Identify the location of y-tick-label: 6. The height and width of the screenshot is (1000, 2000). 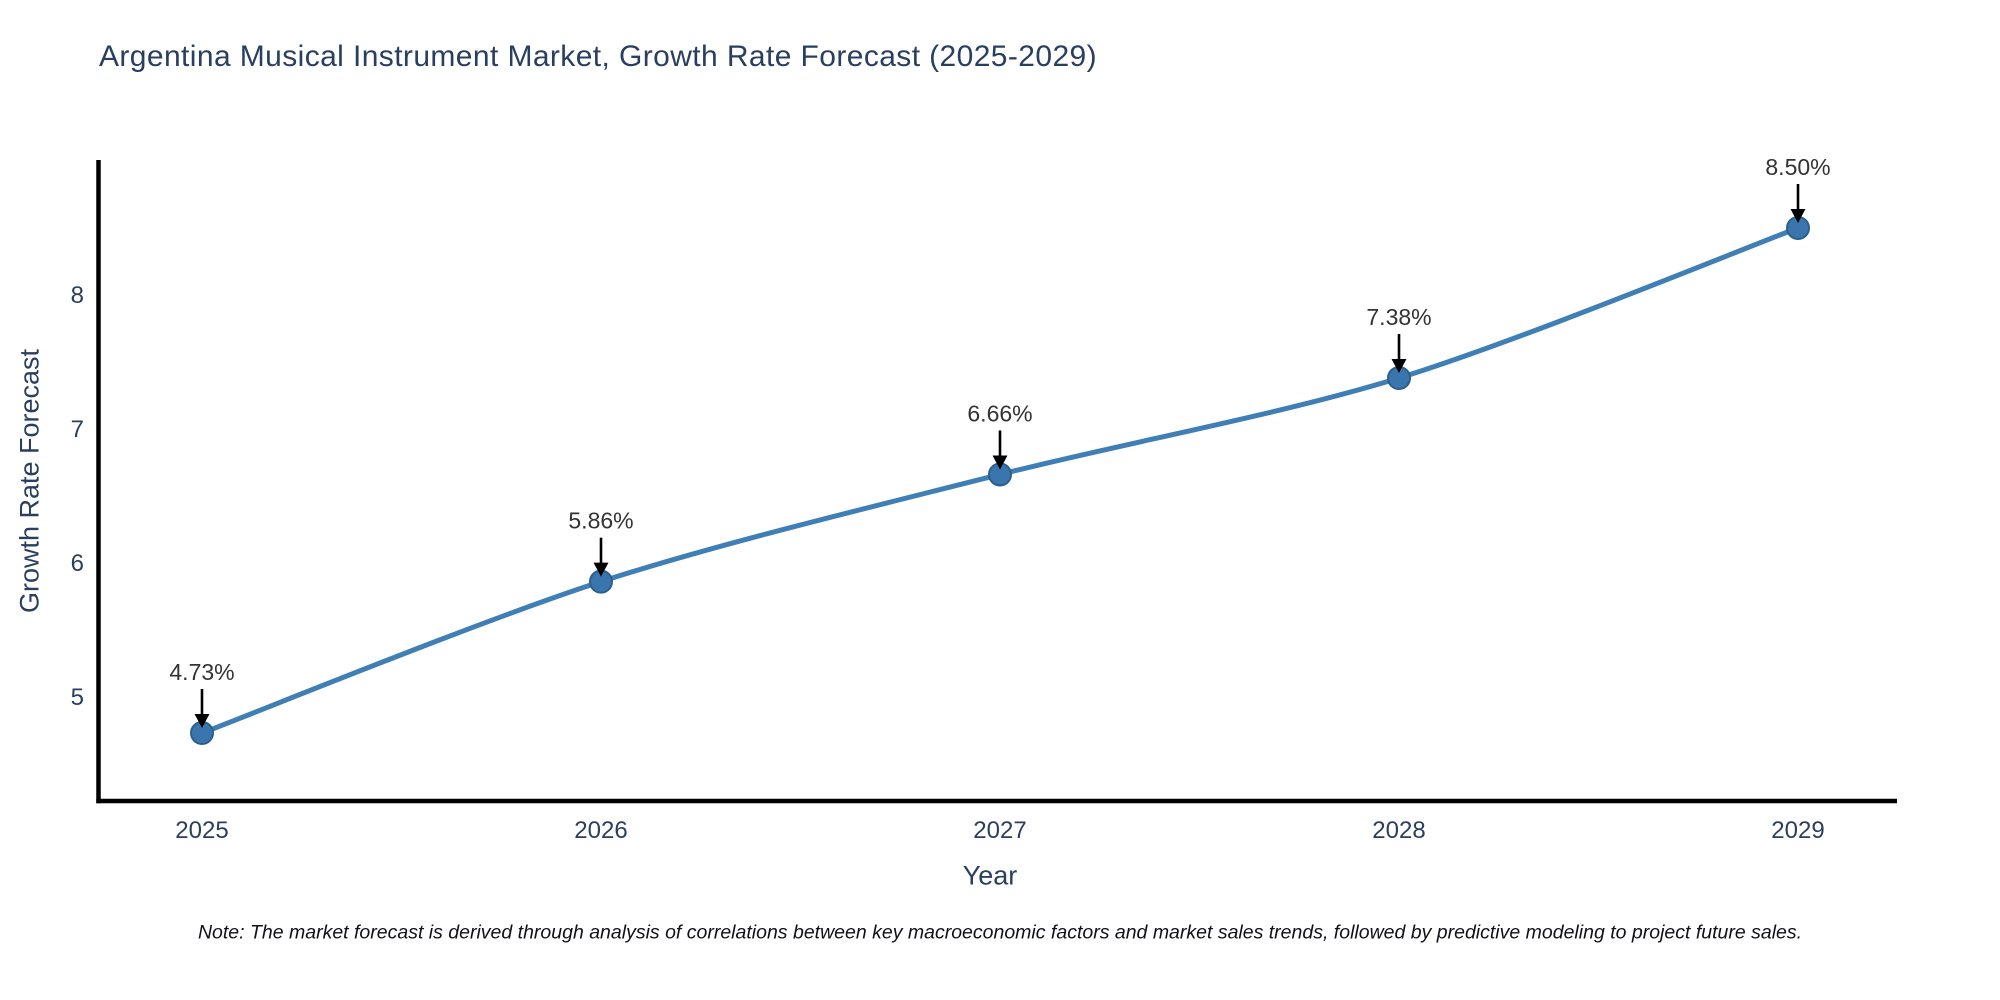
(77, 563).